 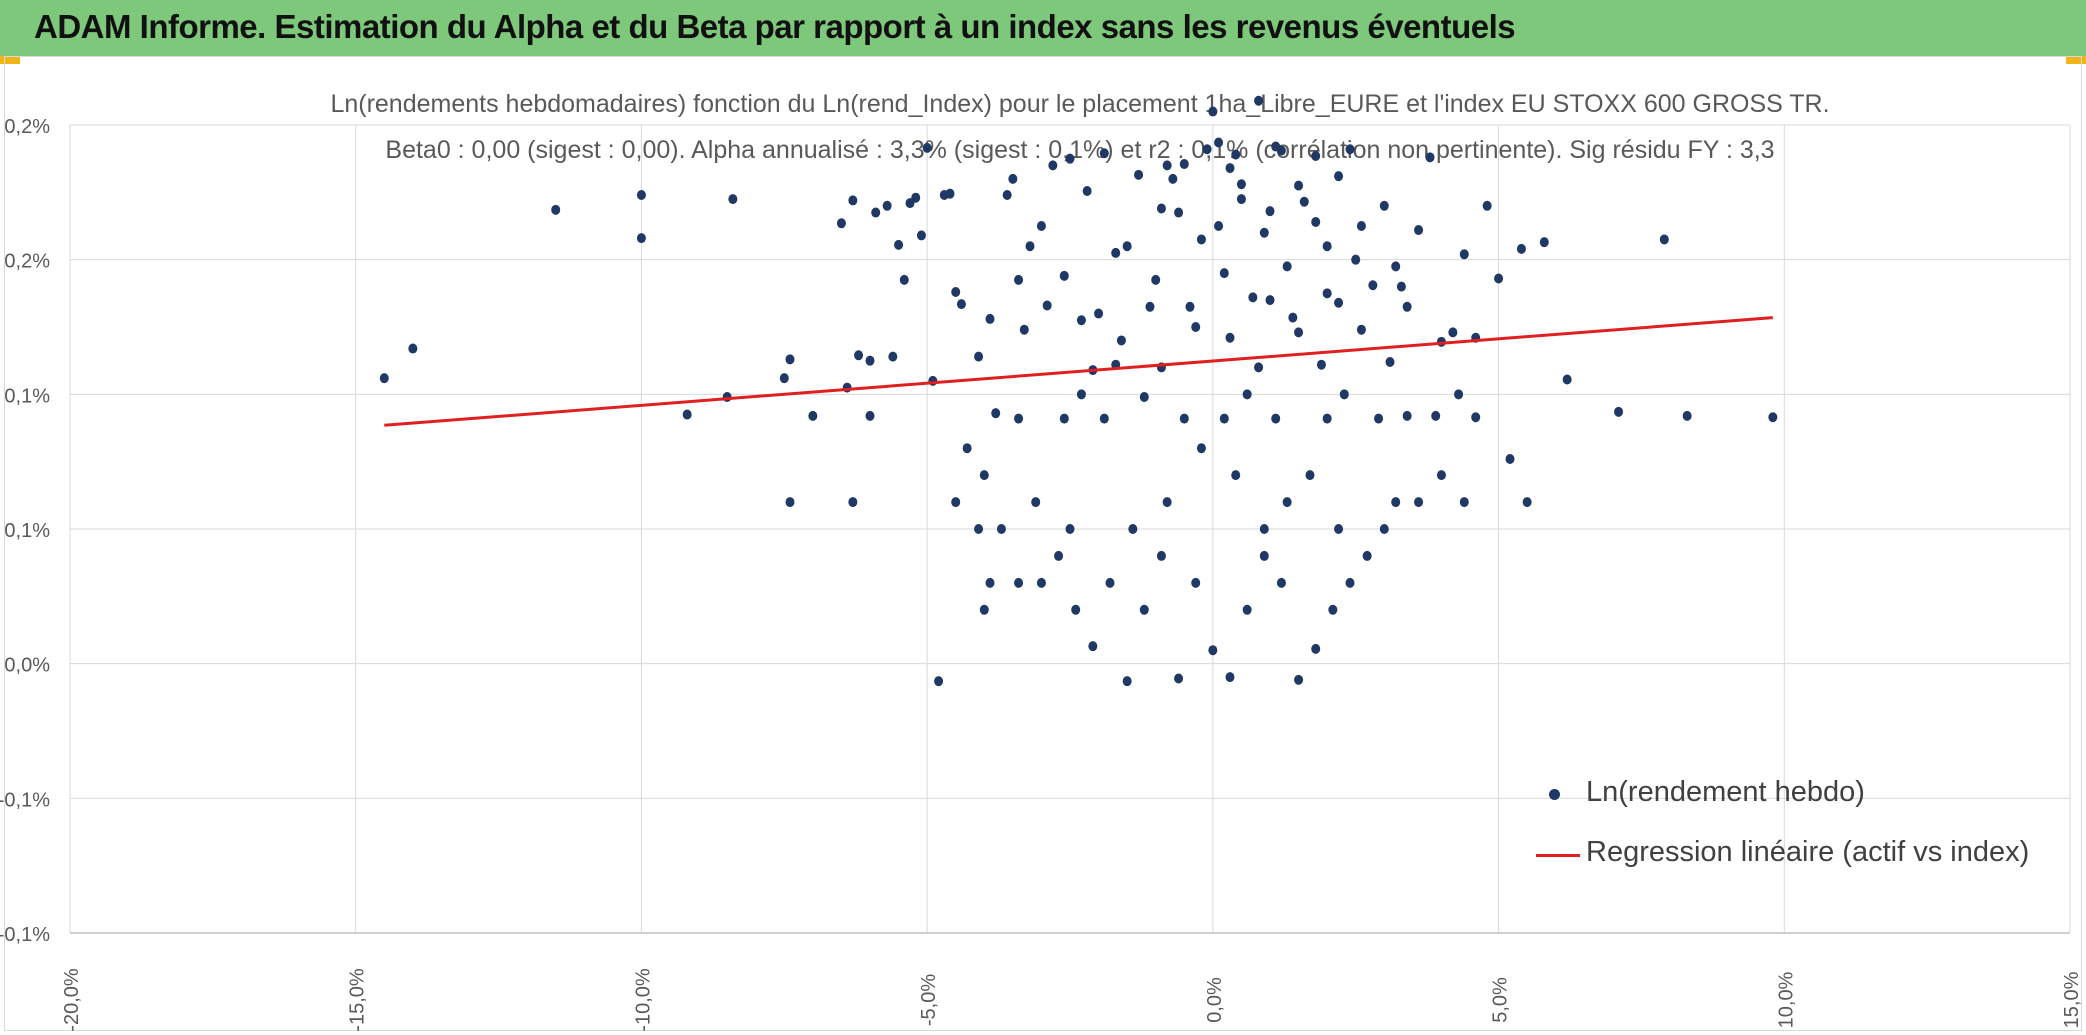 I want to click on corner-mark-left, so click(x=10, y=60).